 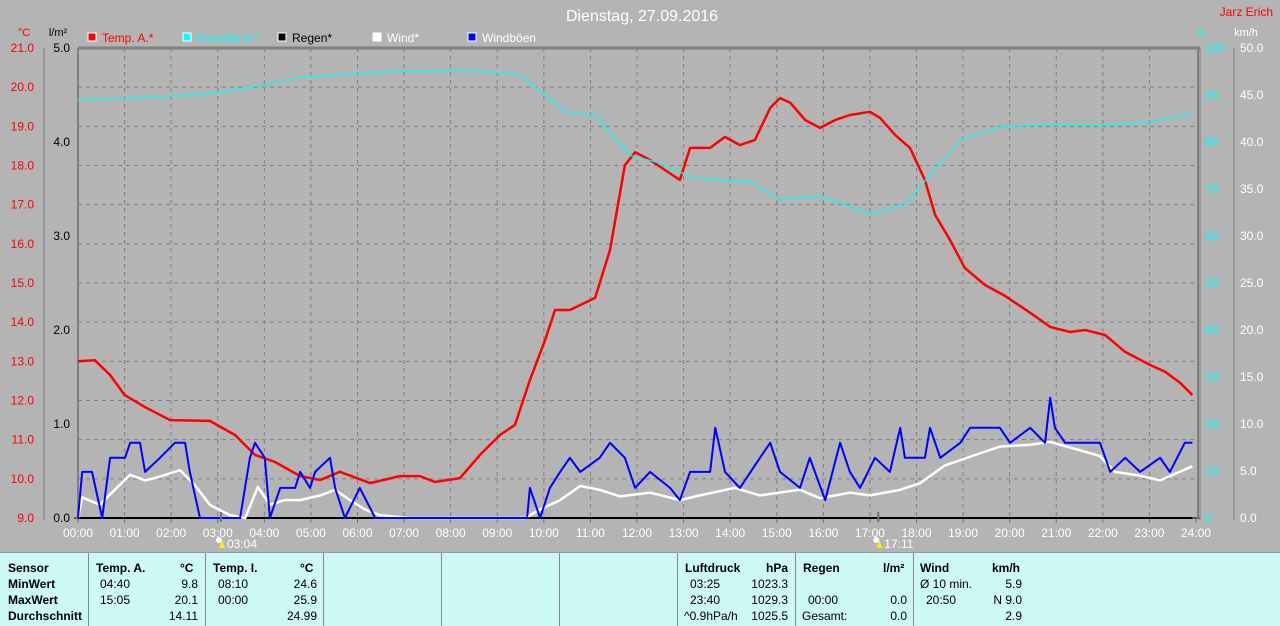 I want to click on x-tick-label: 23:00, so click(x=1149, y=533).